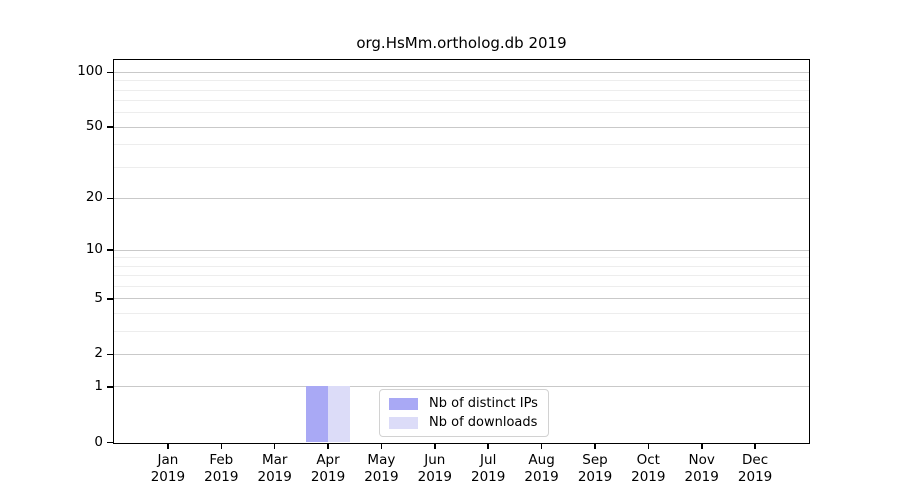 The width and height of the screenshot is (900, 500). What do you see at coordinates (328, 460) in the screenshot?
I see `x-tick-month: Apr` at bounding box center [328, 460].